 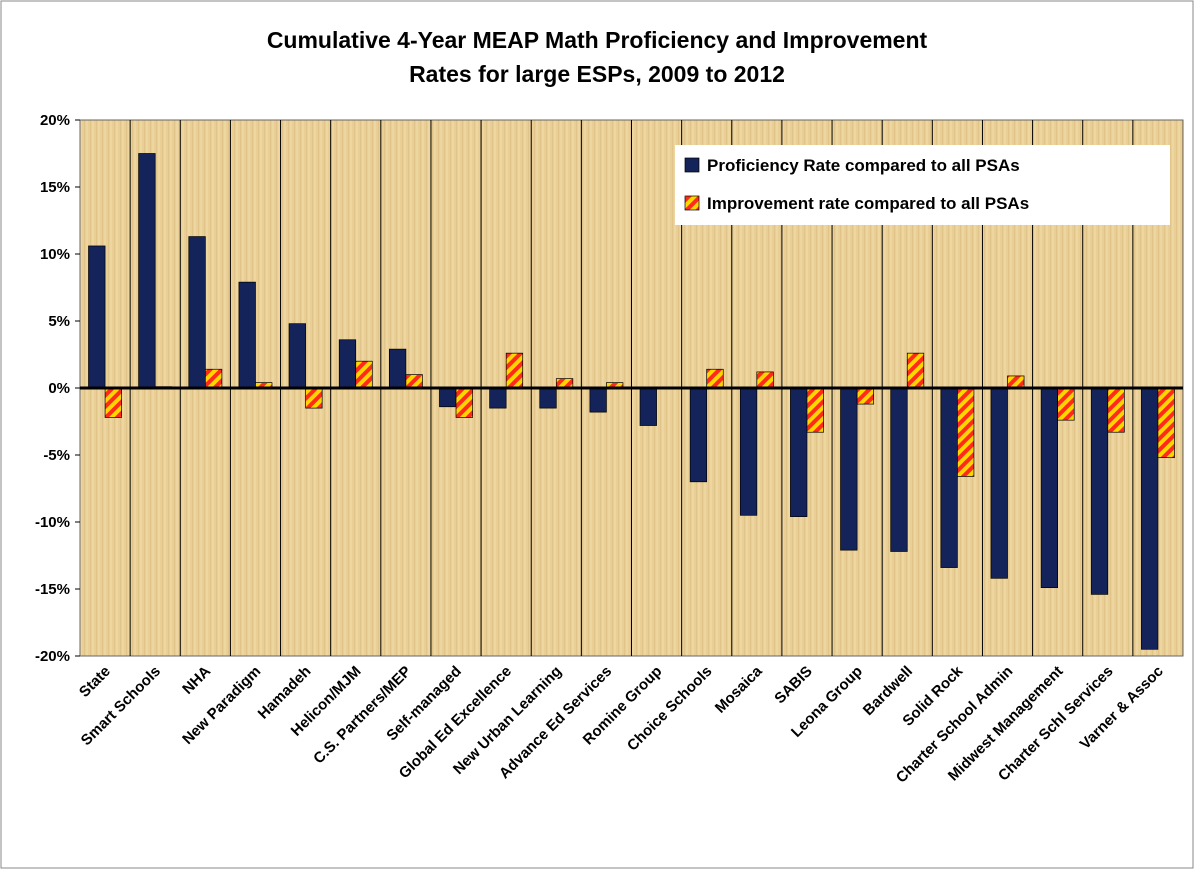 What do you see at coordinates (922, 185) in the screenshot?
I see `legend` at bounding box center [922, 185].